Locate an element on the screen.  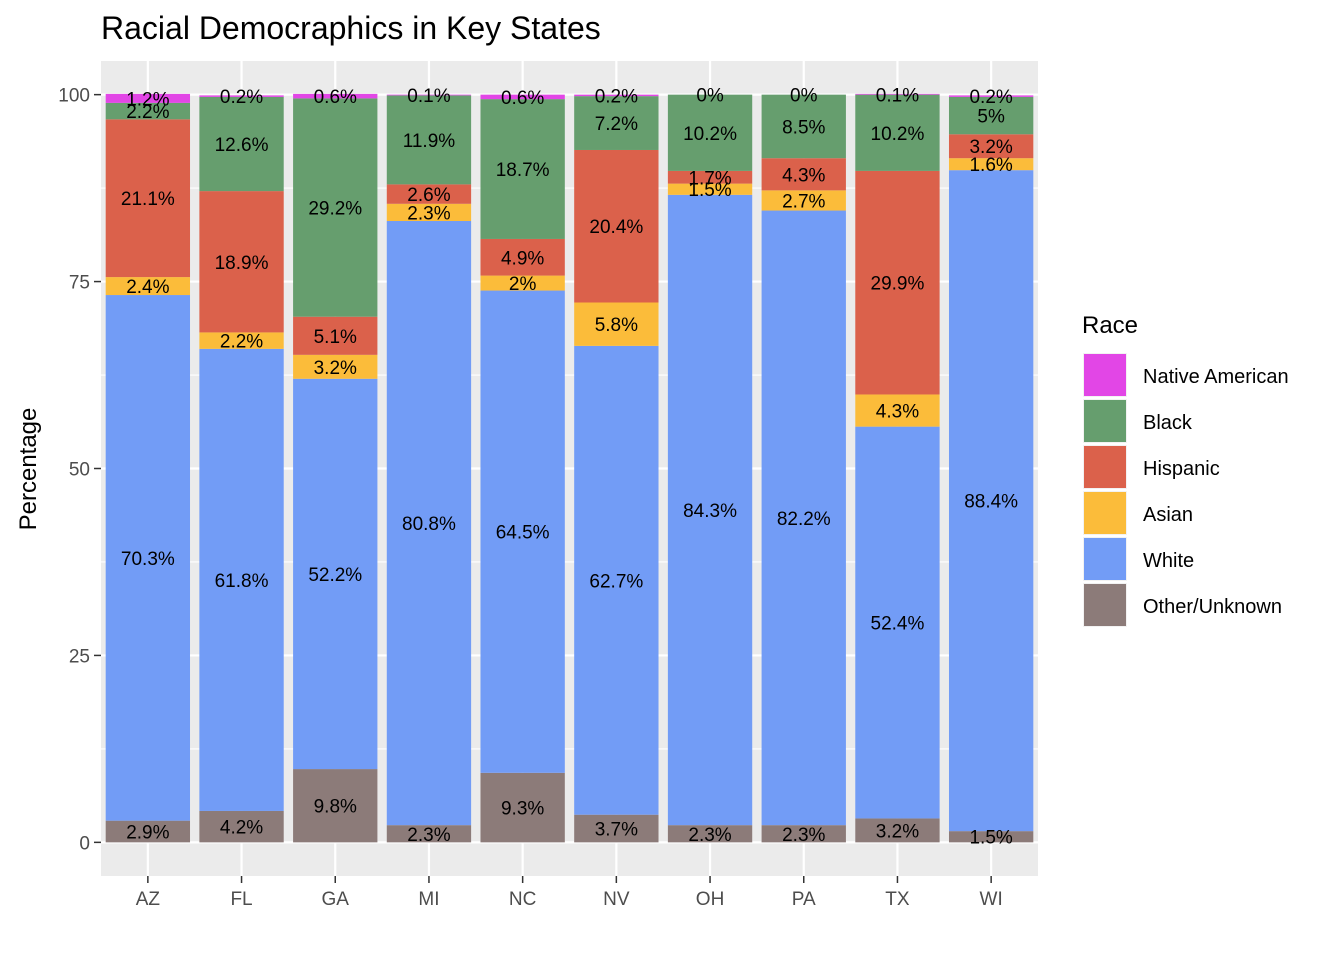
bar-value-label: 5.8% is located at coordinates (616, 325).